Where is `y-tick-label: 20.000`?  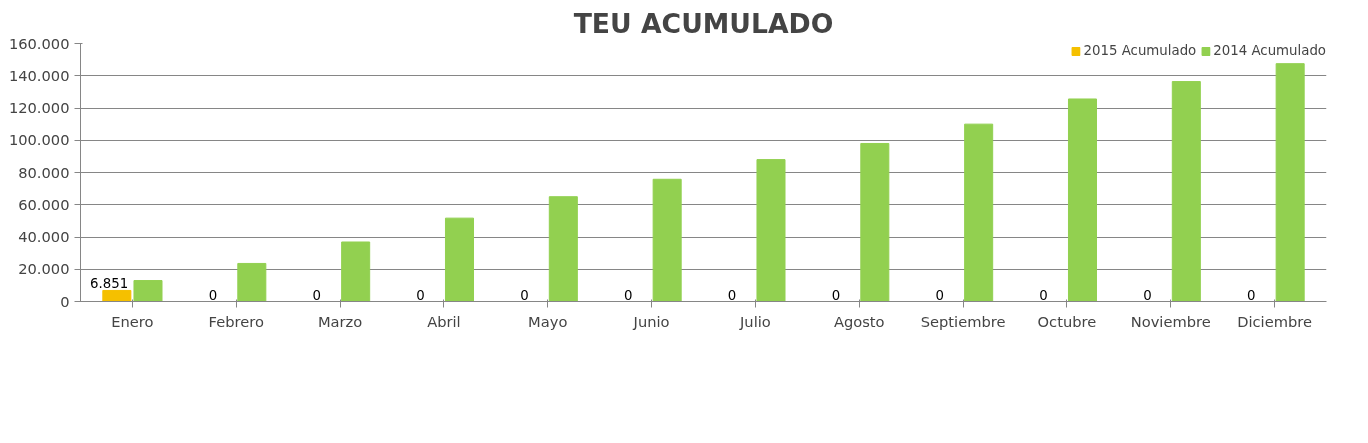
y-tick-label: 20.000 is located at coordinates (44, 269).